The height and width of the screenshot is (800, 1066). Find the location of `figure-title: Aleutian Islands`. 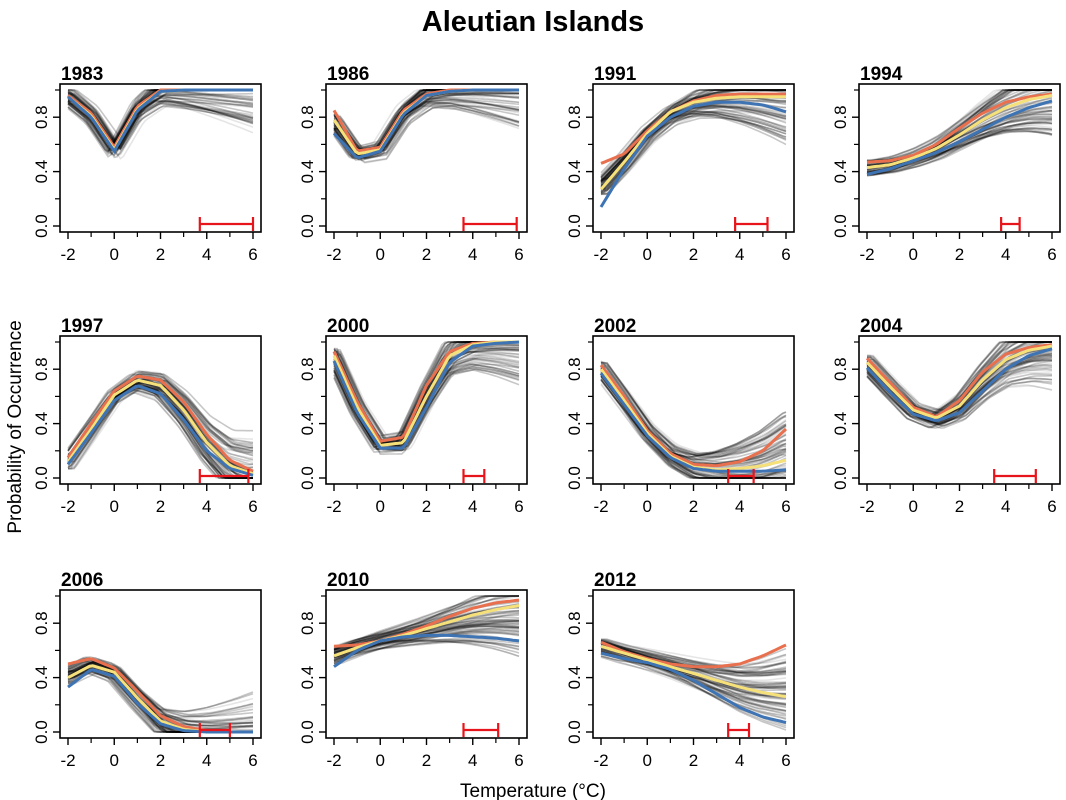

figure-title: Aleutian Islands is located at coordinates (533, 22).